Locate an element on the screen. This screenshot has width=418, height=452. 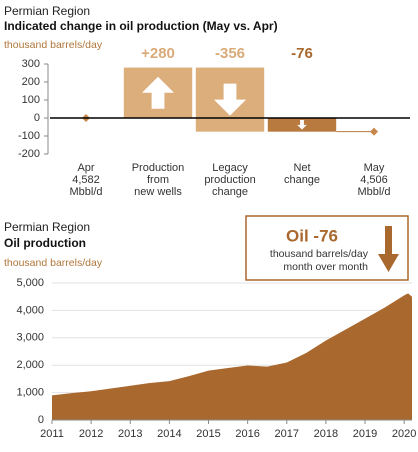
x-tick-label: May is located at coordinates (374, 168).